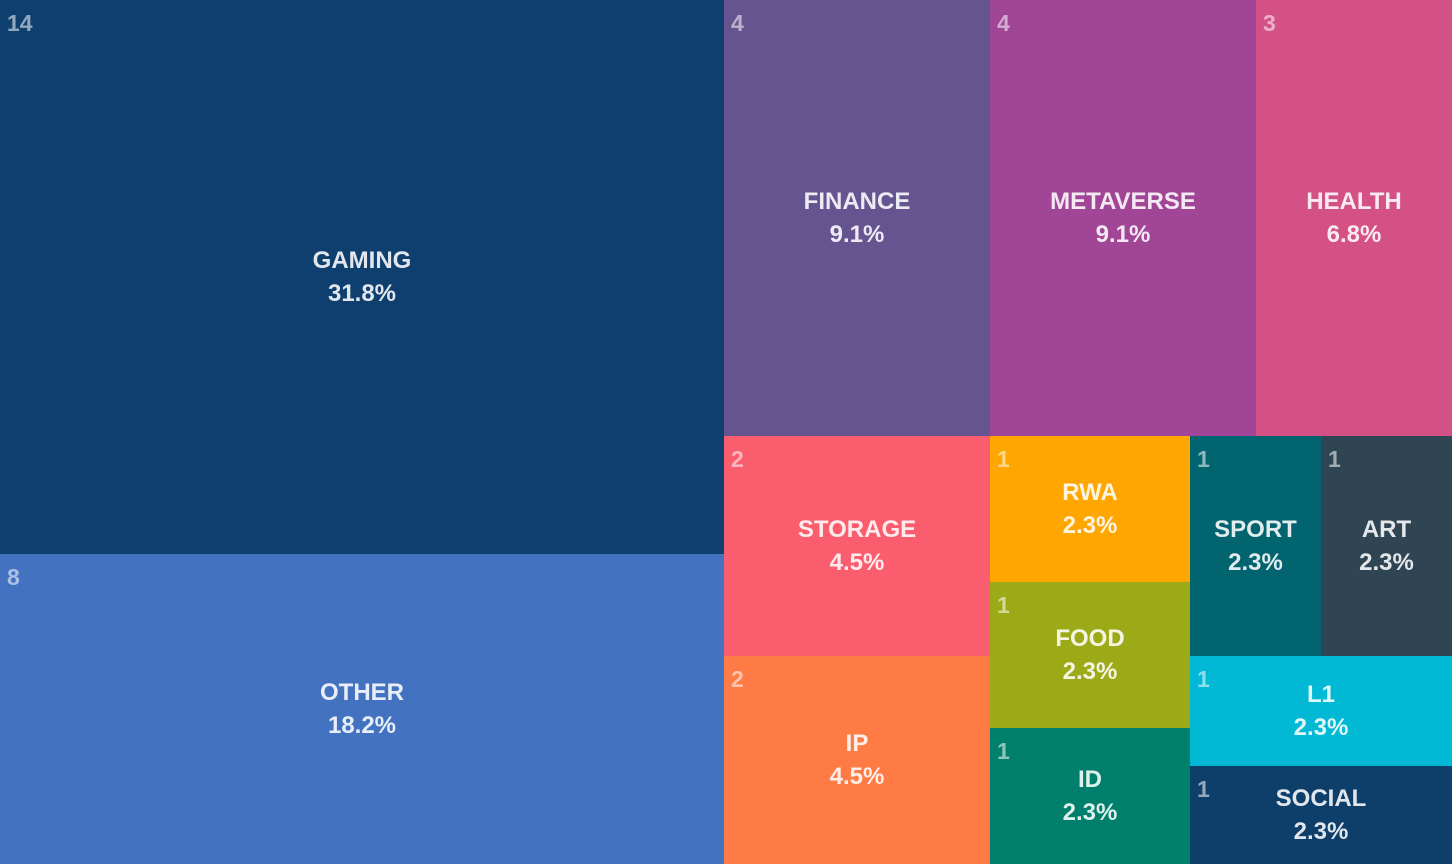 This screenshot has height=864, width=1452. I want to click on treemap-tile-social: 1 SOCIAL 2.3%, so click(1321, 815).